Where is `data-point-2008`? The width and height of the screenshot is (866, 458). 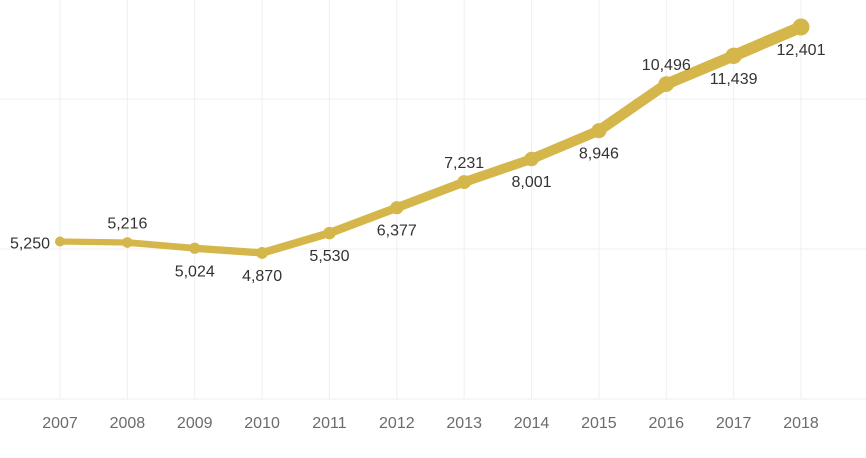 data-point-2008 is located at coordinates (127, 242).